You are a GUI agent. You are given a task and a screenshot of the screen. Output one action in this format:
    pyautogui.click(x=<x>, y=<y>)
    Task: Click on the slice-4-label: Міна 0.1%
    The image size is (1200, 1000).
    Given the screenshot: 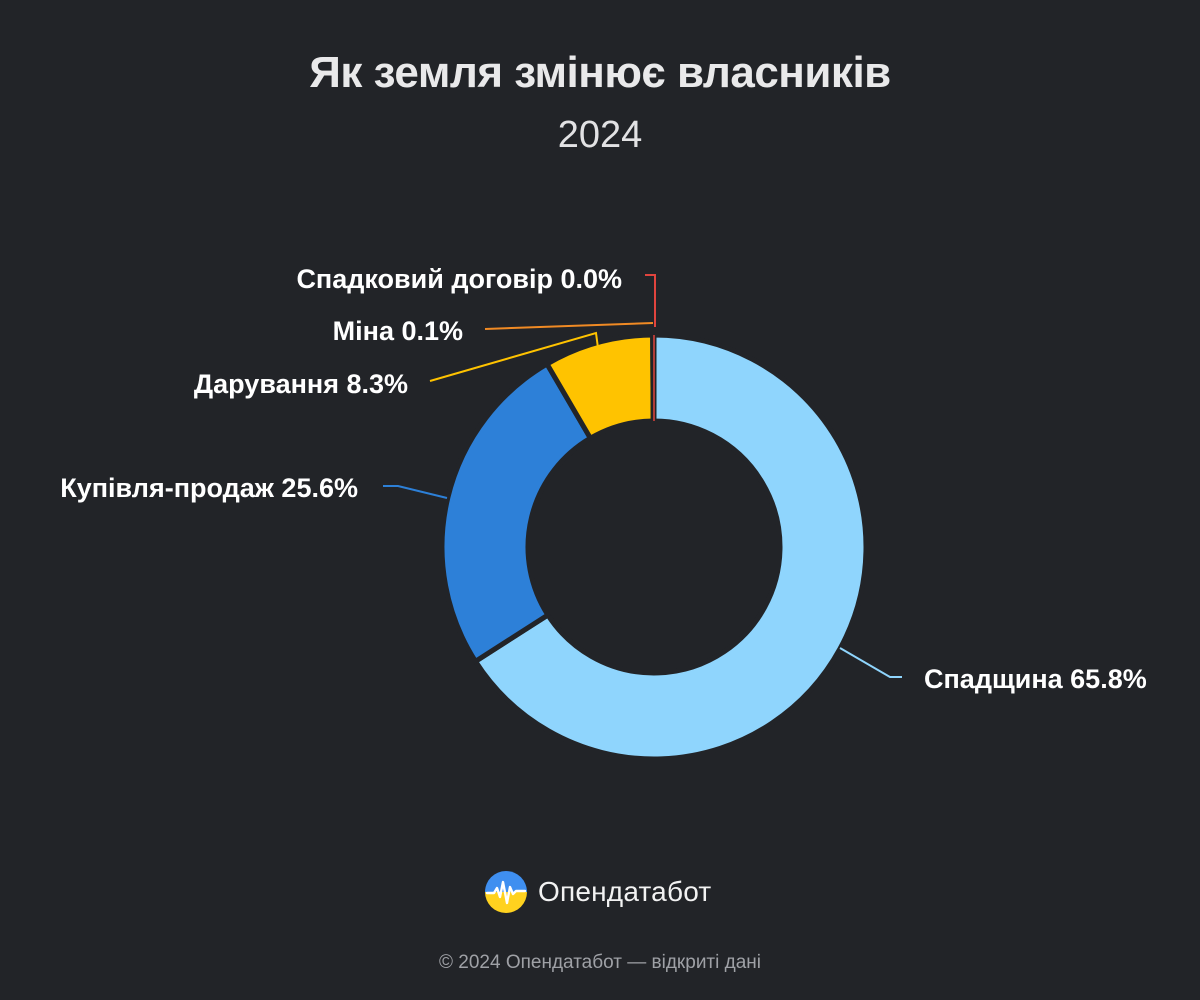 What is the action you would take?
    pyautogui.click(x=398, y=331)
    